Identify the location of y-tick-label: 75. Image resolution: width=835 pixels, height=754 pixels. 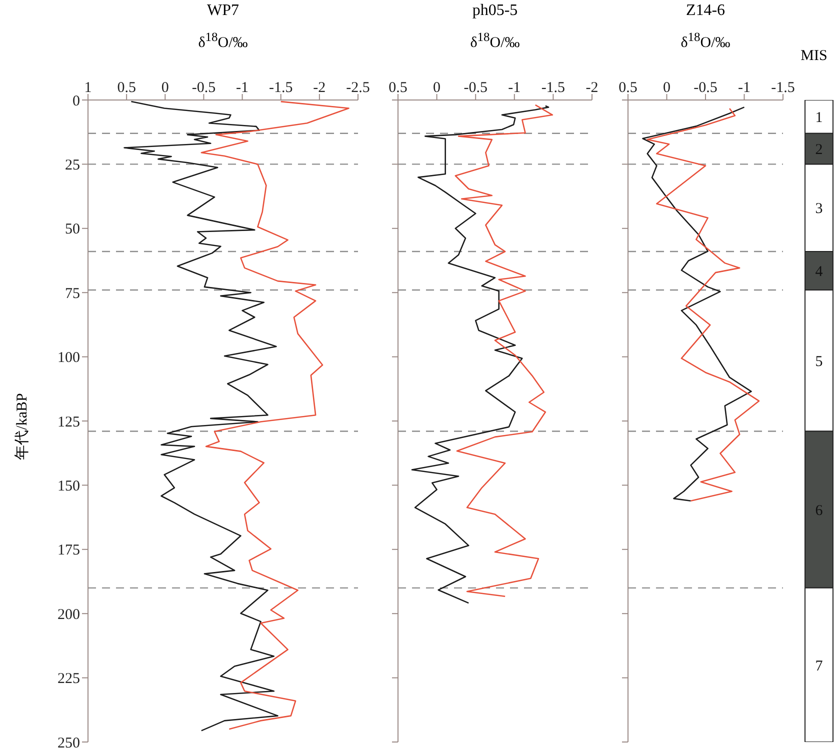
(72, 294).